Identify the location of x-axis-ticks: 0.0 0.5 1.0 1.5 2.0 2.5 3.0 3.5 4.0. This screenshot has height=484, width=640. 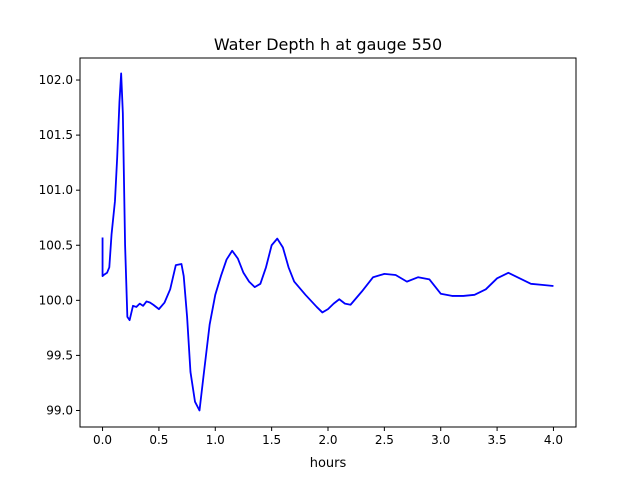
(328, 437).